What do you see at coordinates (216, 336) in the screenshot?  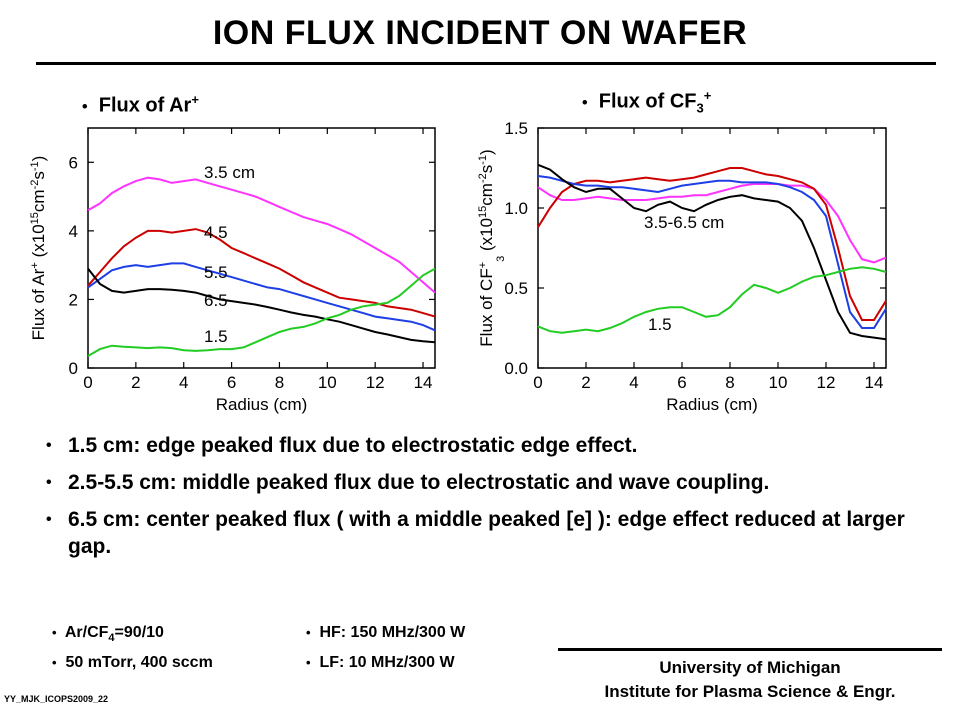 I see `series-label: 1.5` at bounding box center [216, 336].